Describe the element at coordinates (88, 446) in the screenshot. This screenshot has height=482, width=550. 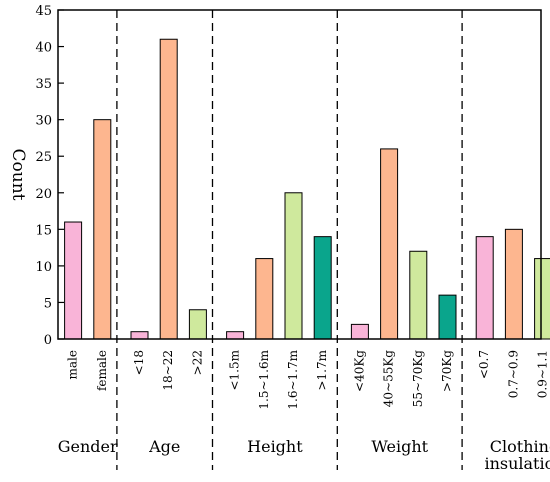
I see `group-label: Gender` at that location.